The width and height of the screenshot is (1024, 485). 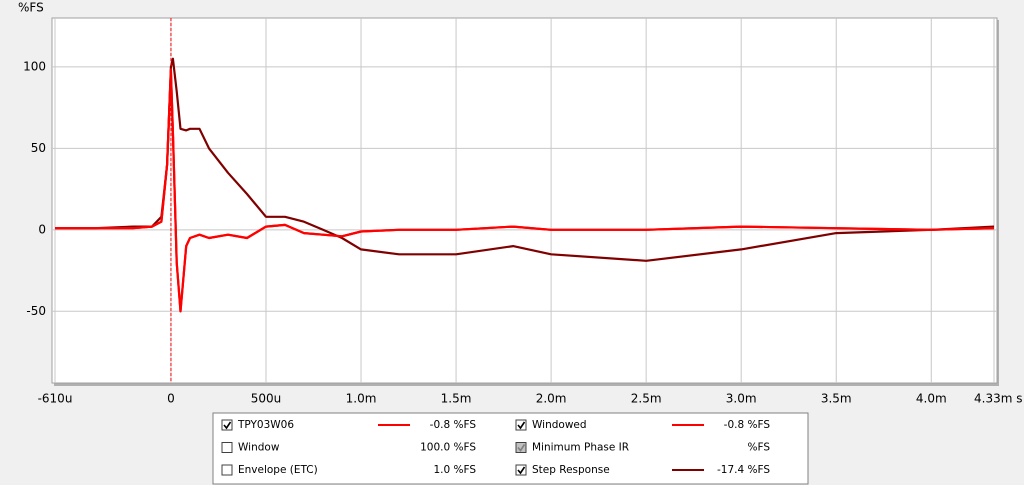 I want to click on legend-label: Window, so click(x=259, y=448).